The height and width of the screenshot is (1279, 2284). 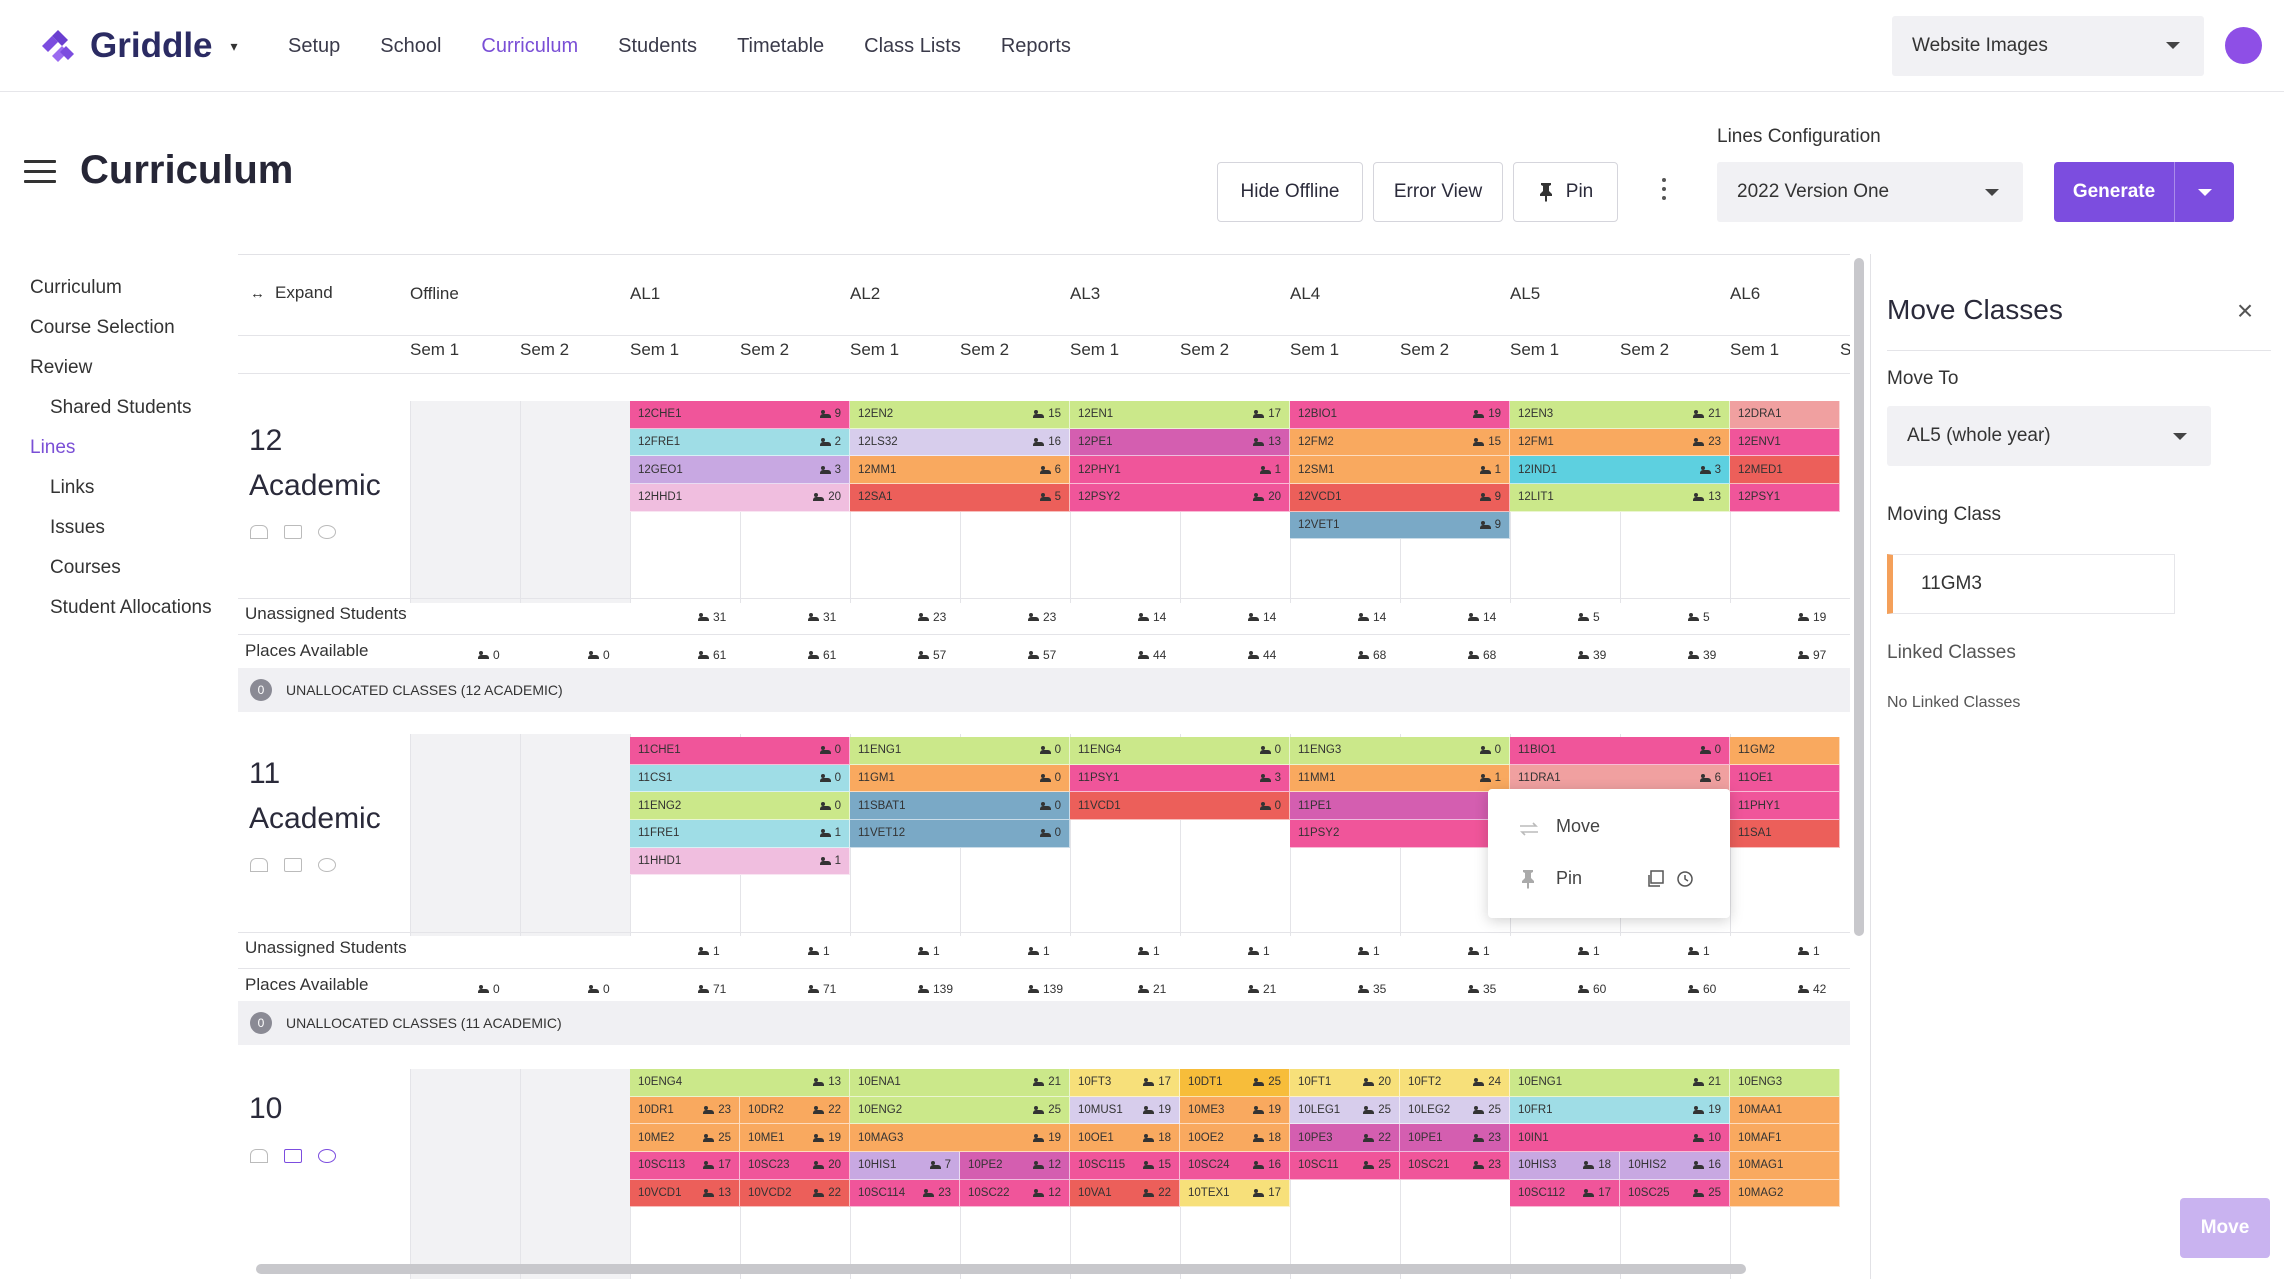 I want to click on sidebar-item-review: Review, so click(x=61, y=367).